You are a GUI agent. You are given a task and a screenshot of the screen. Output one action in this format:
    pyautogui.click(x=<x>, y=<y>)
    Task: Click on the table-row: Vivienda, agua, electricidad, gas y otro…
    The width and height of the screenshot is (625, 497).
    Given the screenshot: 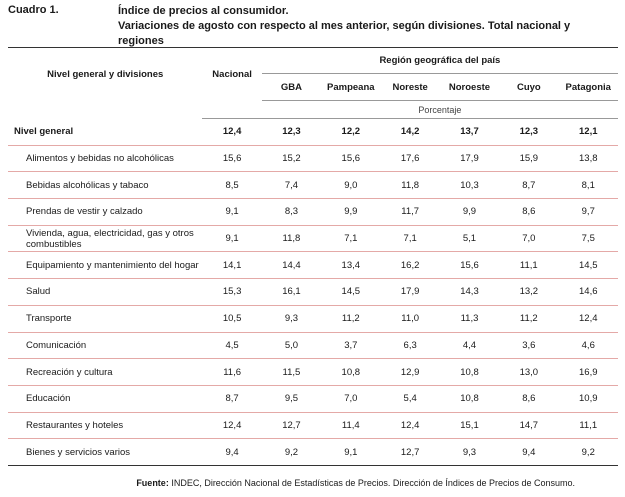 What is the action you would take?
    pyautogui.click(x=313, y=239)
    